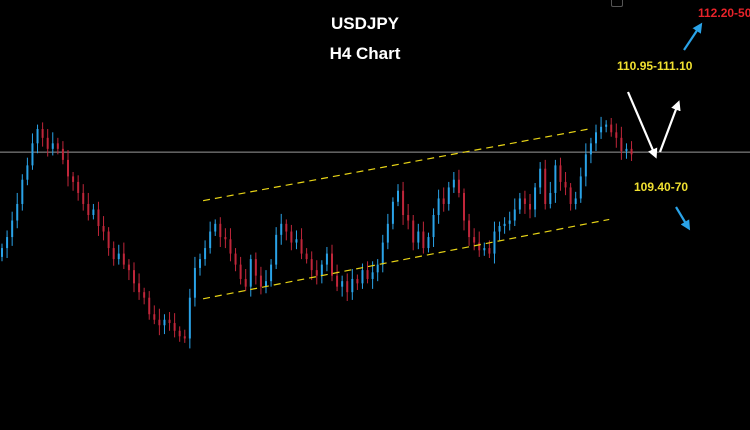 Image resolution: width=750 pixels, height=430 pixels. What do you see at coordinates (661, 187) in the screenshot?
I see `support-level-label: 109.40-70` at bounding box center [661, 187].